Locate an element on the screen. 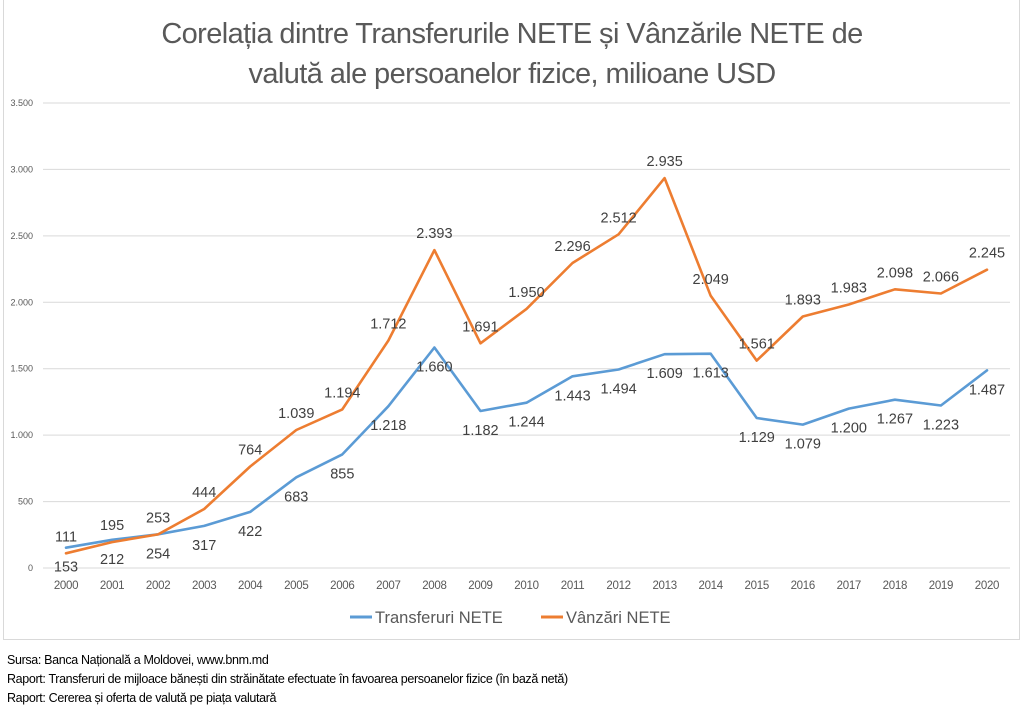  x-tick-label: 2008 is located at coordinates (434, 586).